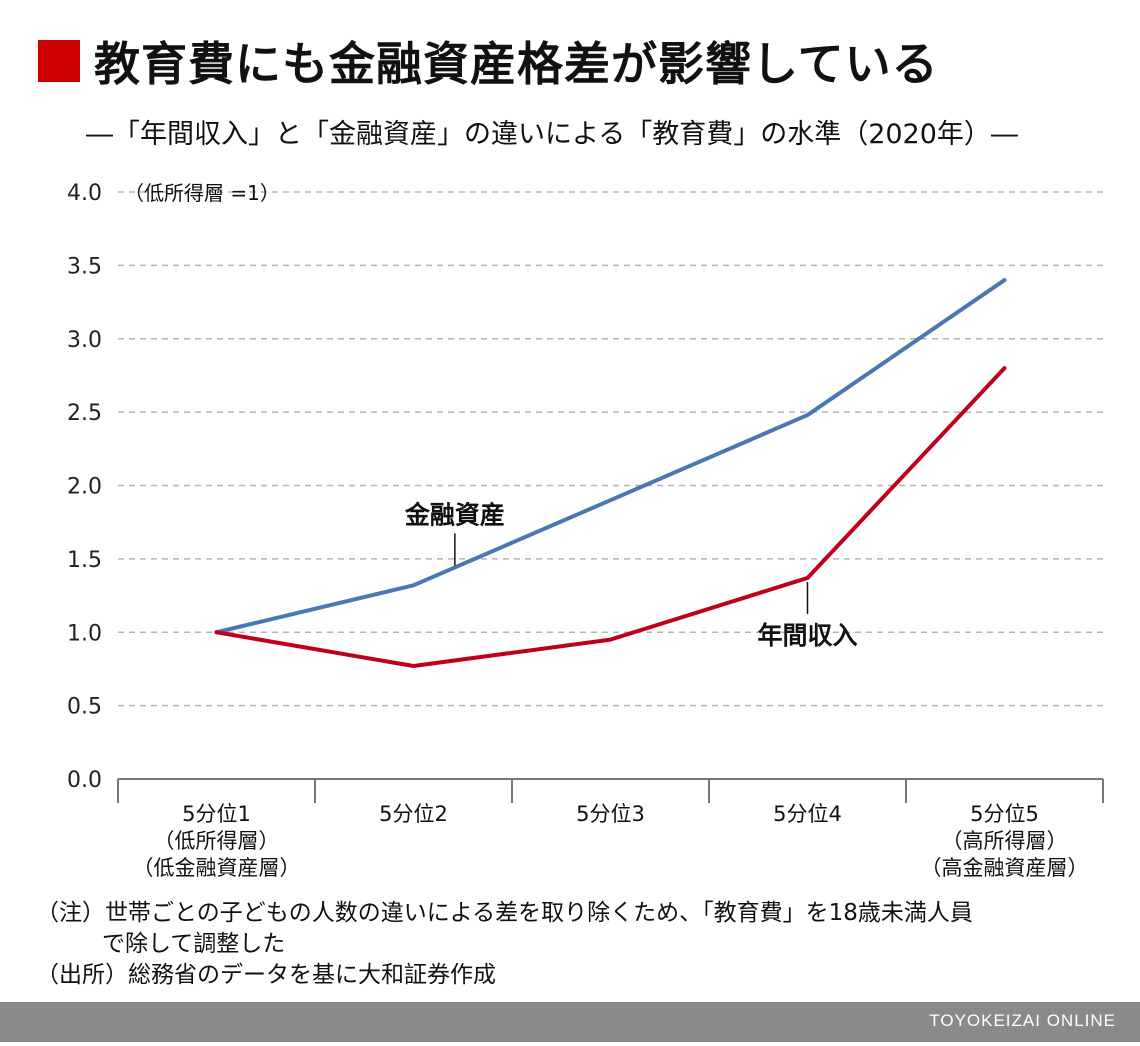 This screenshot has height=1046, width=1140. Describe the element at coordinates (217, 841) in the screenshot. I see `x-tick-label: （低所得層）` at that location.